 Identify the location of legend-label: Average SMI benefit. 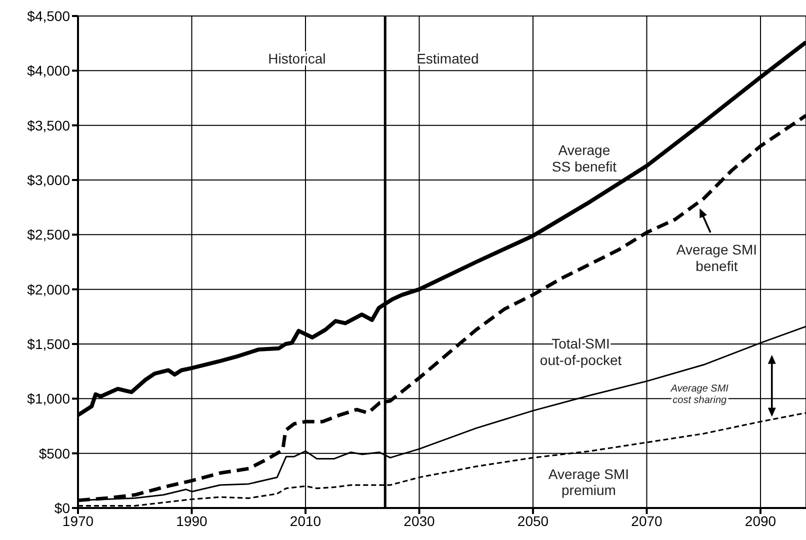
(717, 257).